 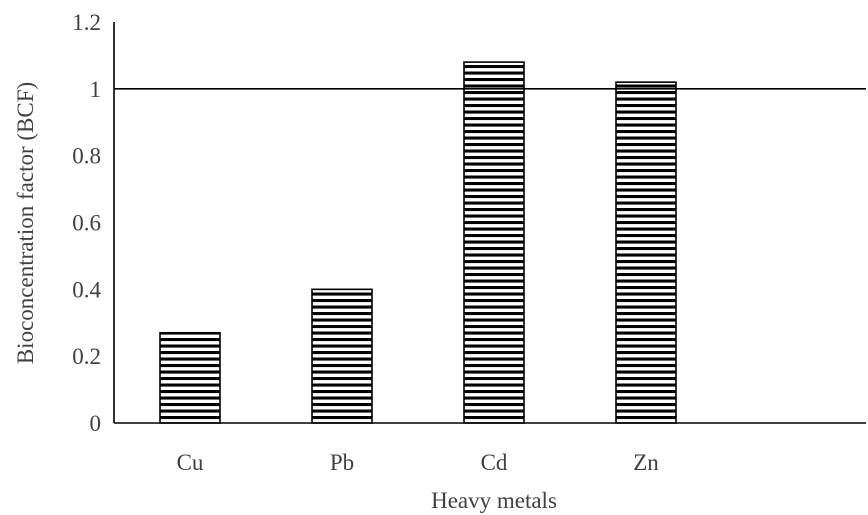 What do you see at coordinates (494, 242) in the screenshot?
I see `bar-cd` at bounding box center [494, 242].